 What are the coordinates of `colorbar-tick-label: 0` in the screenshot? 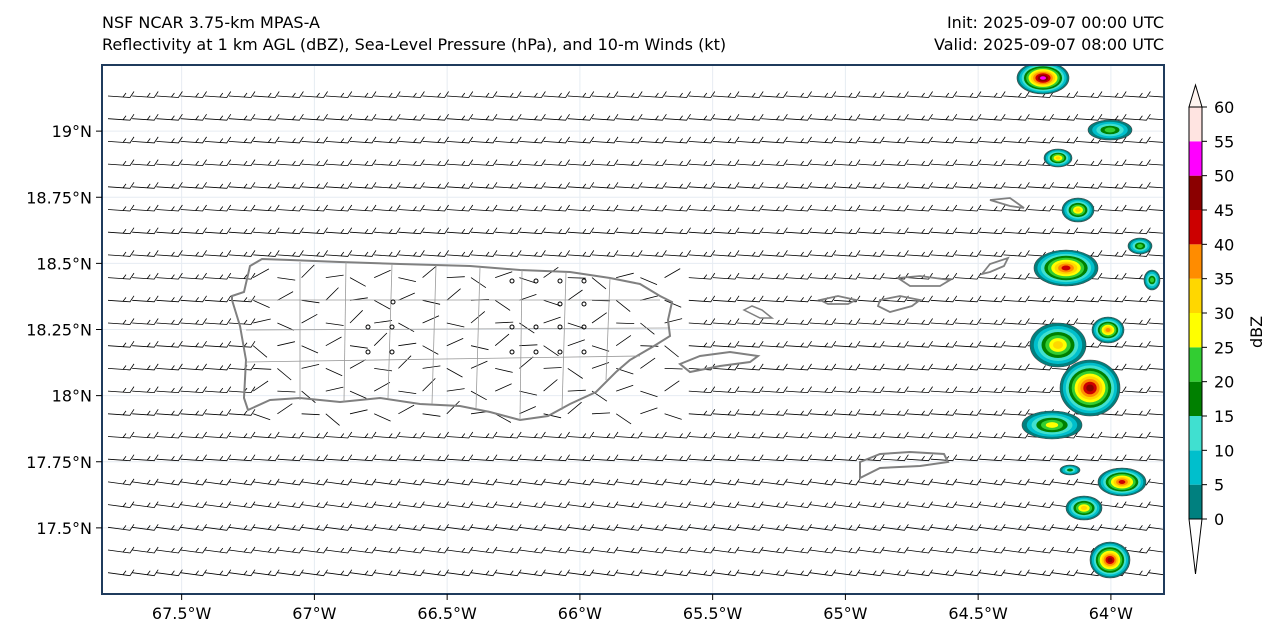 It's located at (1219, 519).